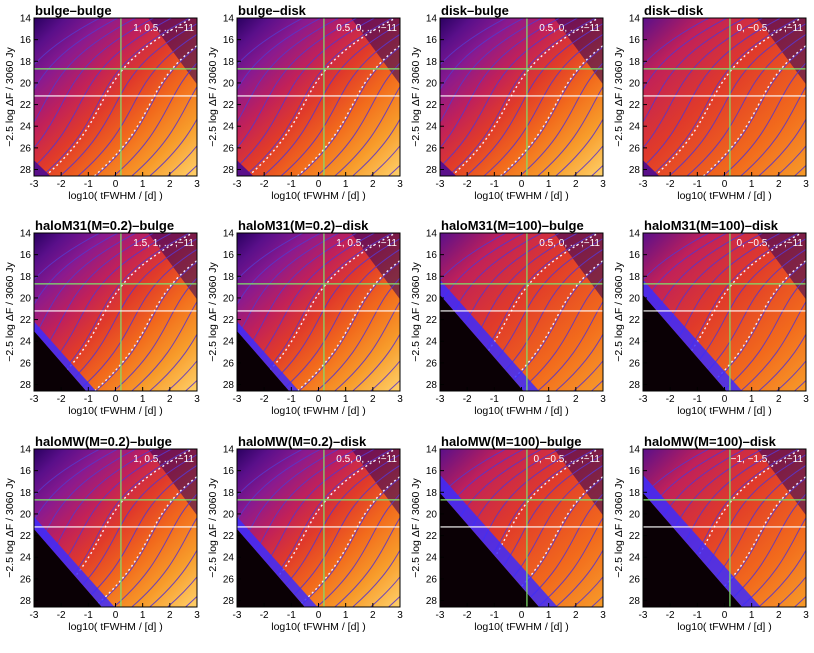 This screenshot has height=653, width=814. I want to click on panel-title: haloMW(M=100)–disk, so click(710, 441).